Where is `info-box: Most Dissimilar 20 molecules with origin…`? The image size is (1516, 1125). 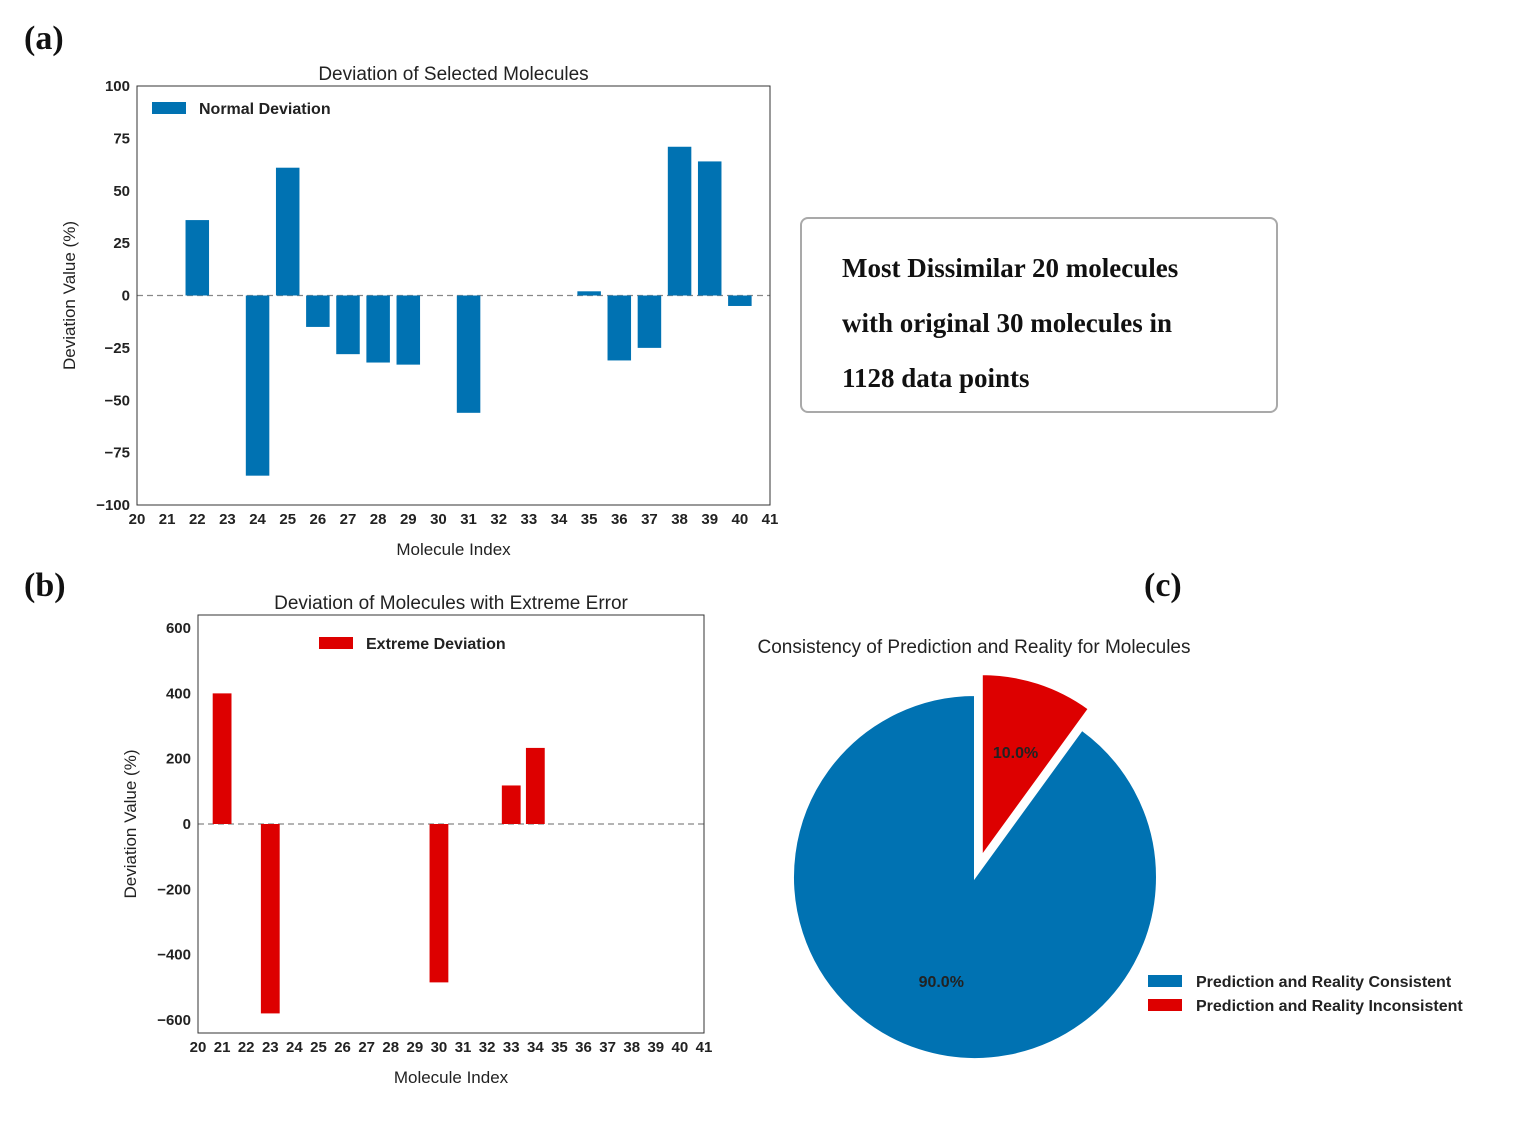 info-box: Most Dissimilar 20 molecules with origin… is located at coordinates (1039, 315).